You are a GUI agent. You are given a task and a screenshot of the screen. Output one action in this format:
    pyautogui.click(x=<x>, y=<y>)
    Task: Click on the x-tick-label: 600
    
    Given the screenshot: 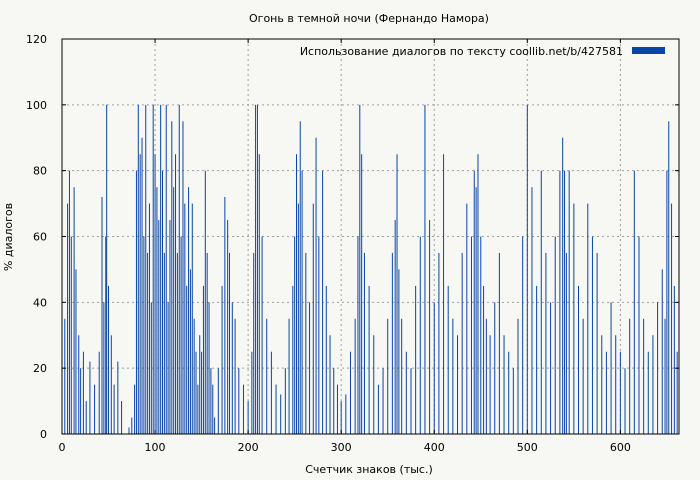 What is the action you would take?
    pyautogui.click(x=620, y=447)
    